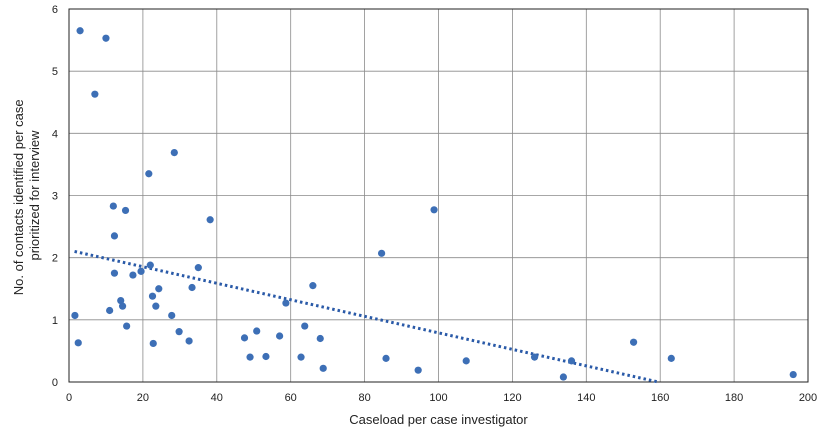 The width and height of the screenshot is (825, 433). Describe the element at coordinates (586, 398) in the screenshot. I see `x-tick-label: 140` at that location.